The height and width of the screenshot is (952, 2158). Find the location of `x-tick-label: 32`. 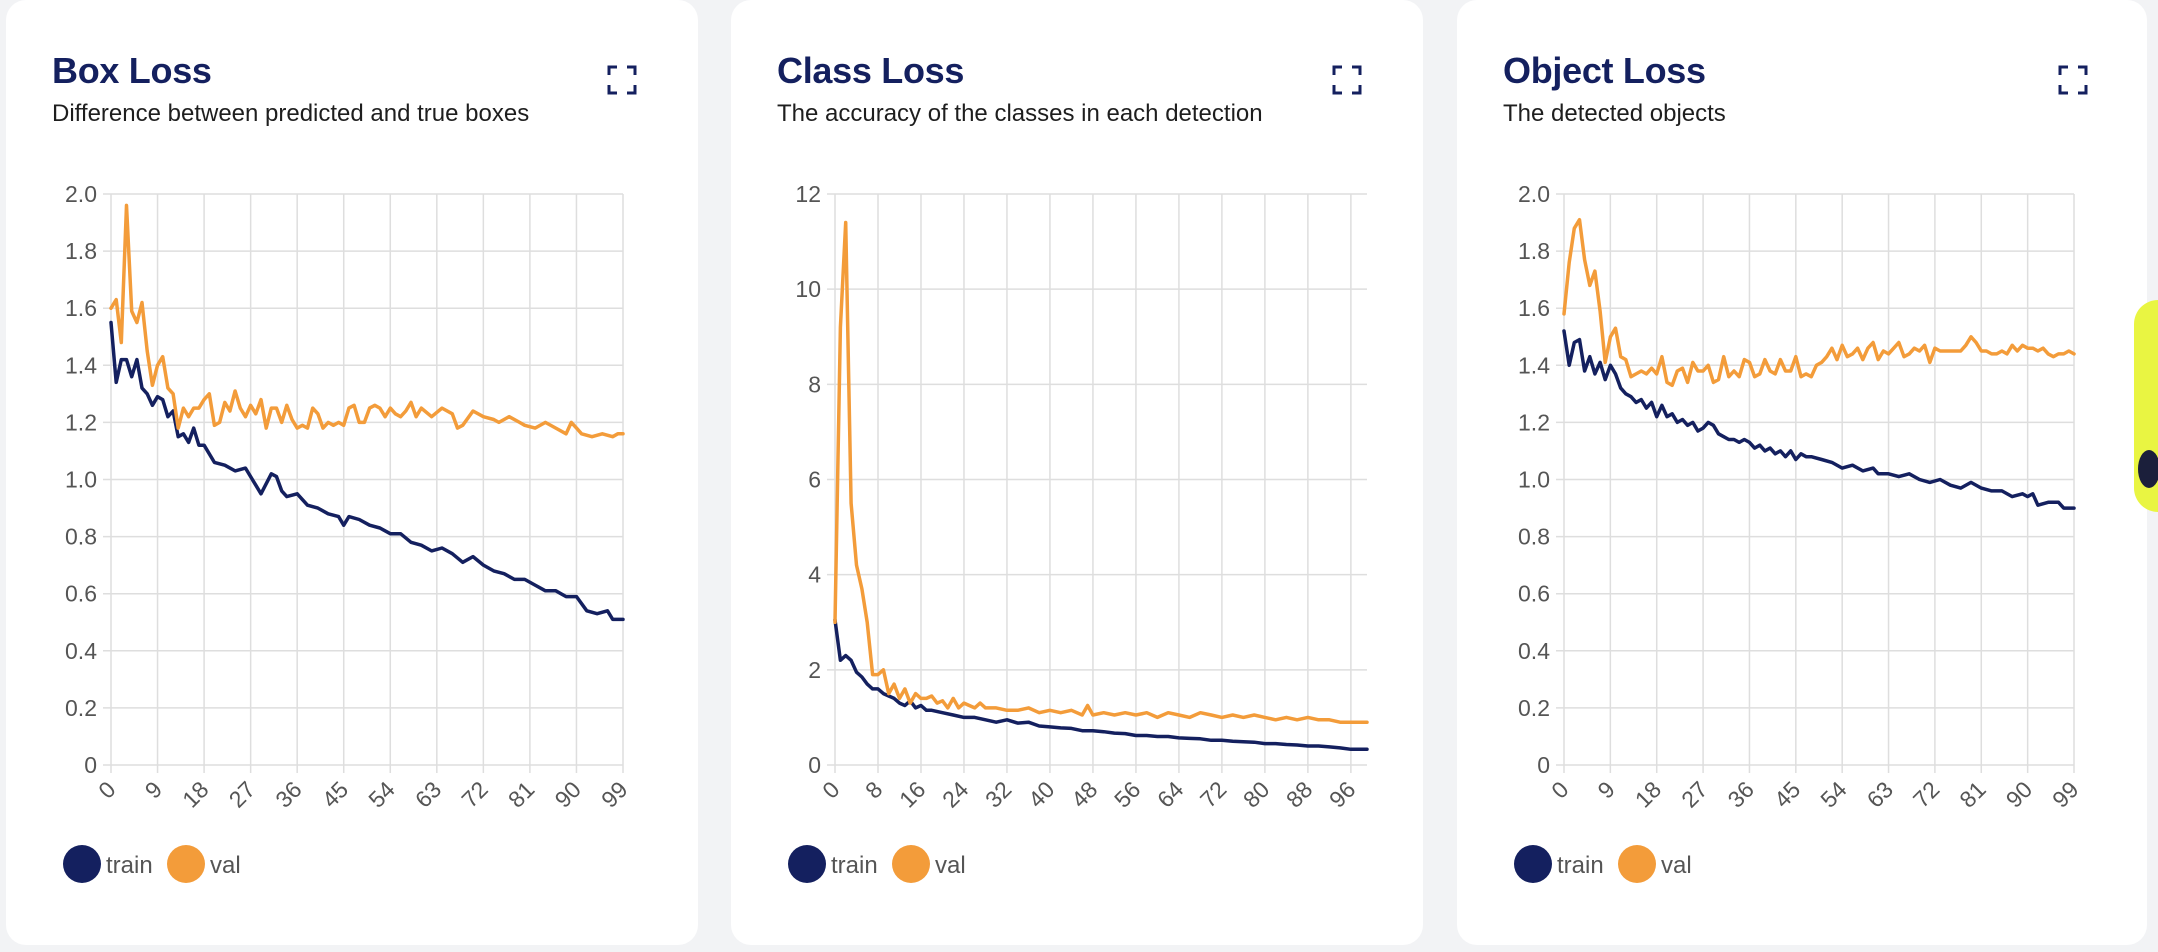

x-tick-label: 32 is located at coordinates (998, 794).